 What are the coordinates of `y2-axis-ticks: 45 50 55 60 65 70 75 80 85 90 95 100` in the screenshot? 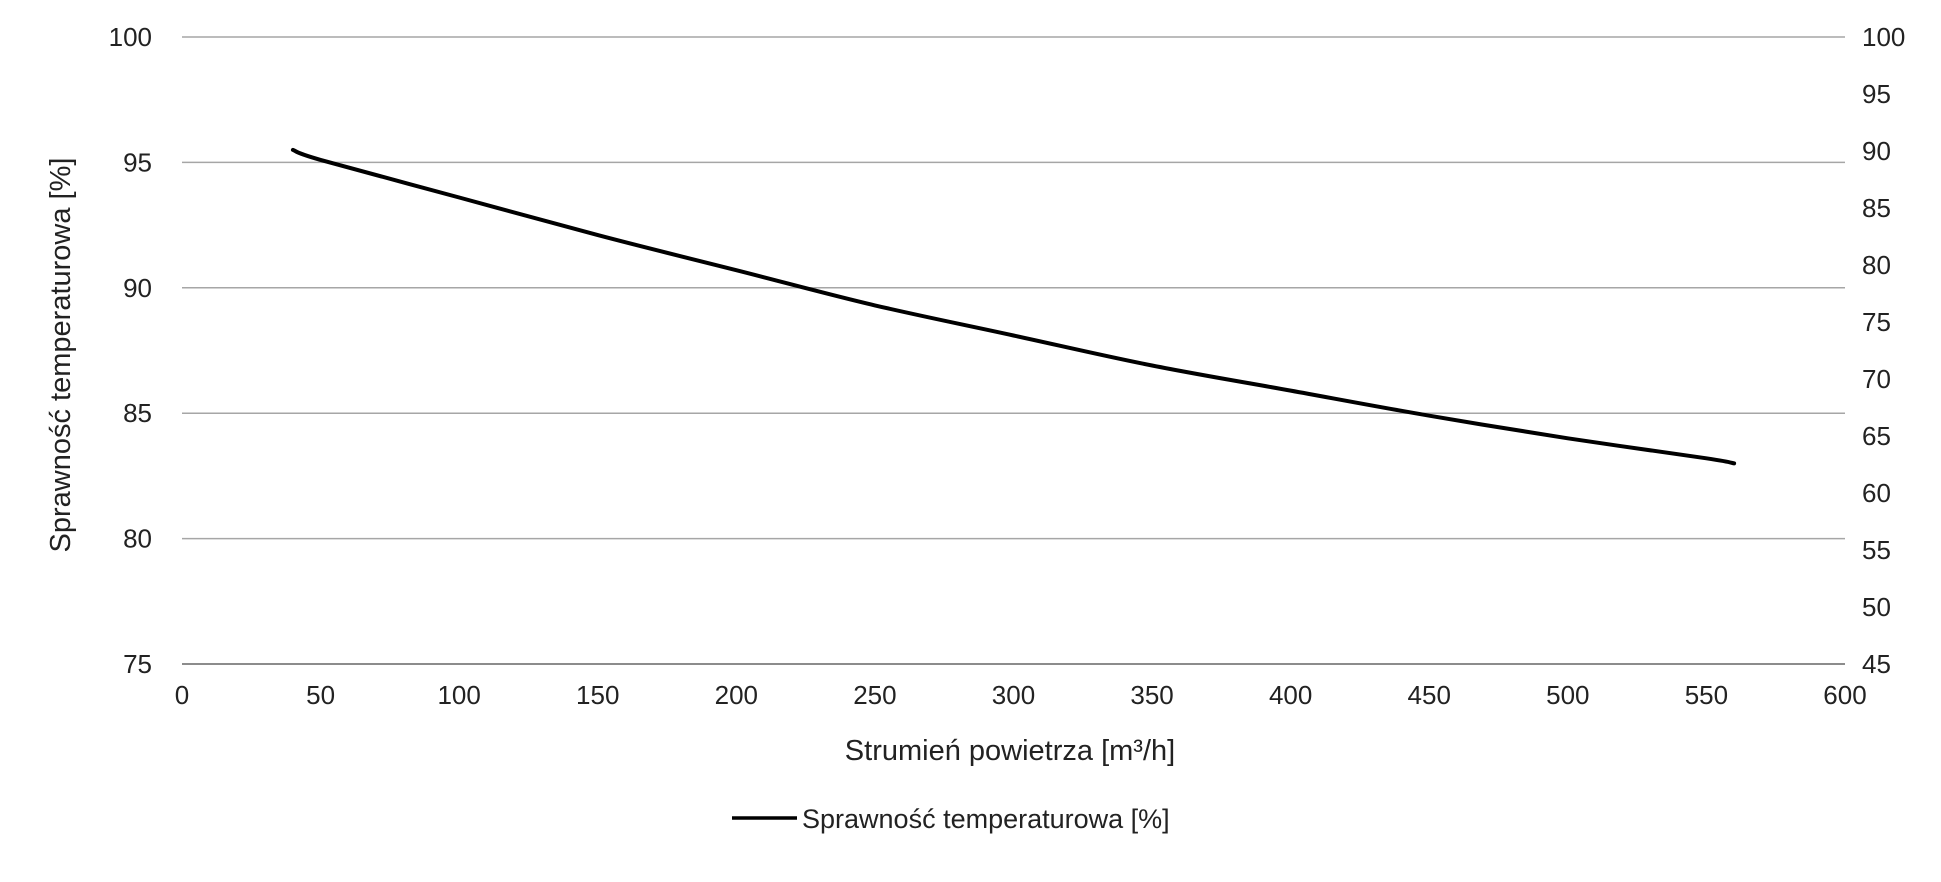 It's located at (1883, 350).